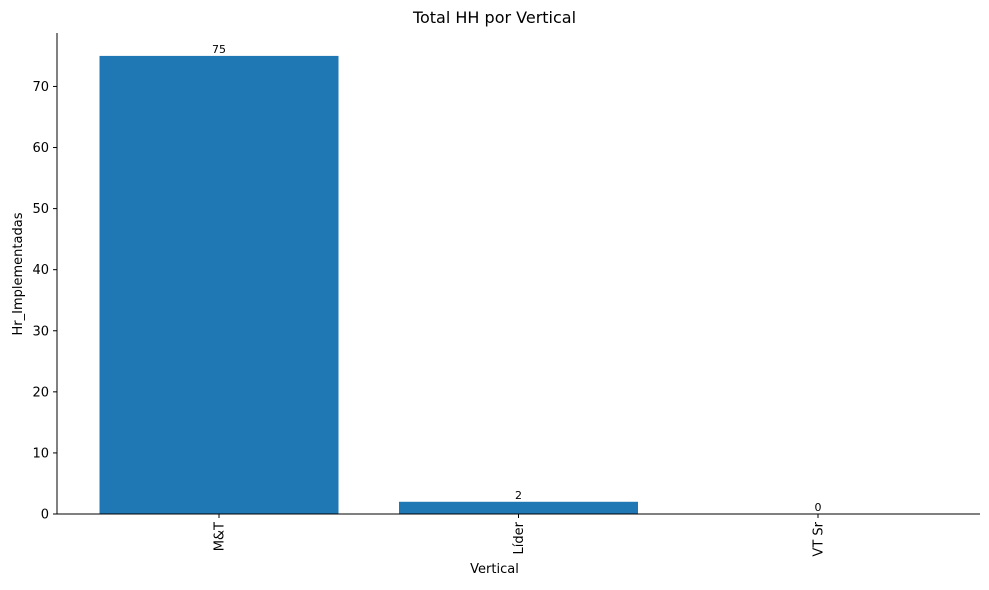 This screenshot has width=989, height=590. Describe the element at coordinates (519, 537) in the screenshot. I see `x-tick-label: Líder` at that location.